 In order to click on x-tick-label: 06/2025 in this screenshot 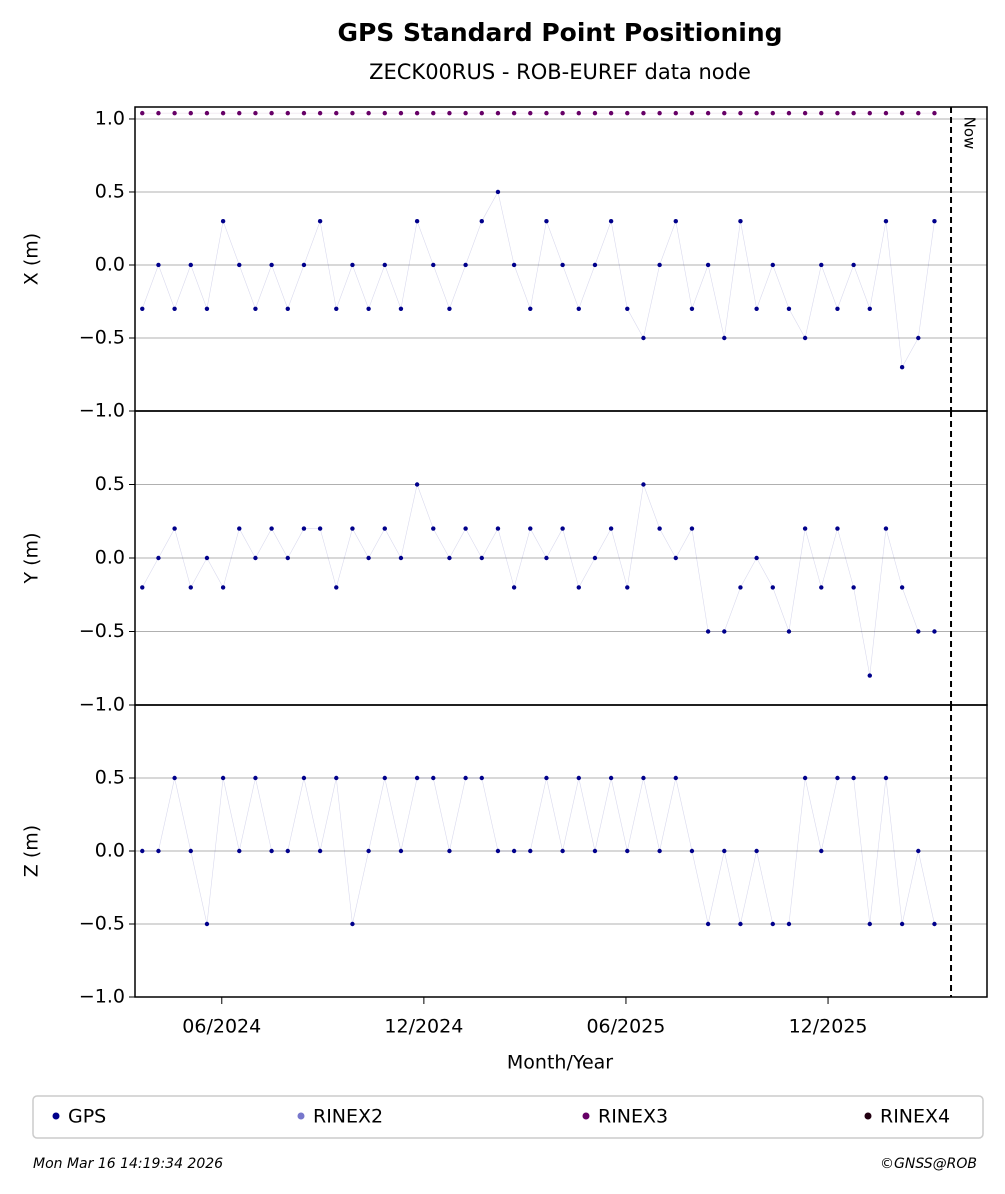, I will do `click(625, 1027)`.